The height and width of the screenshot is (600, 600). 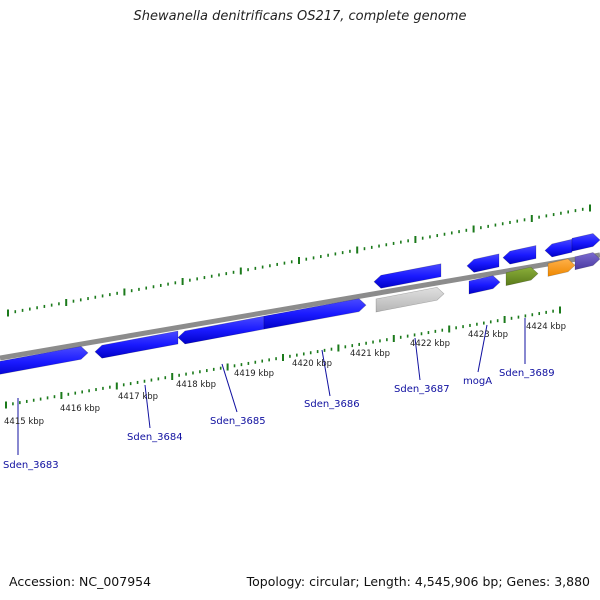 I want to click on scale-tick-label: 4419 kbp, so click(x=254, y=374).